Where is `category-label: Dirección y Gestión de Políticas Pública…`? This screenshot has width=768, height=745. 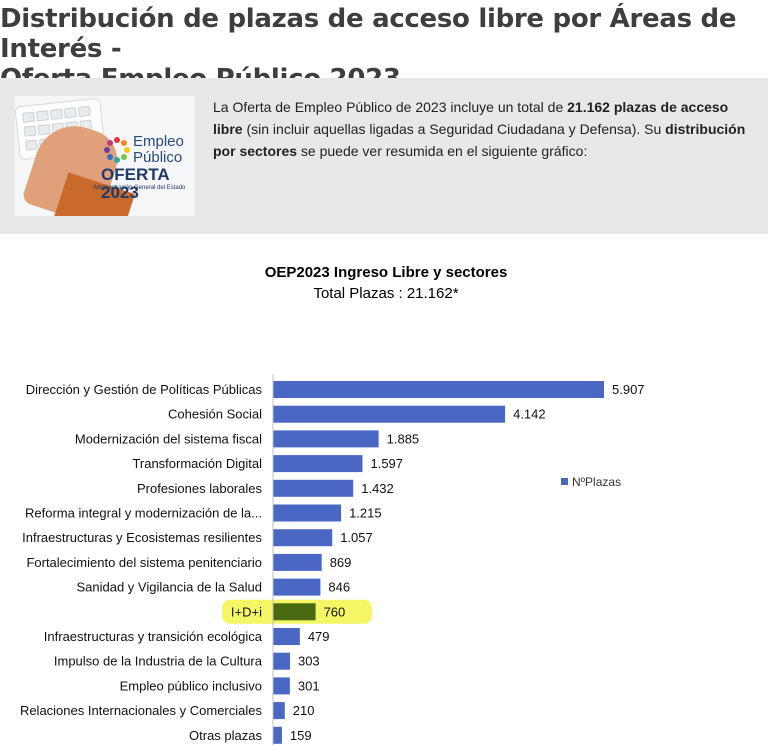 category-label: Dirección y Gestión de Políticas Pública… is located at coordinates (144, 389).